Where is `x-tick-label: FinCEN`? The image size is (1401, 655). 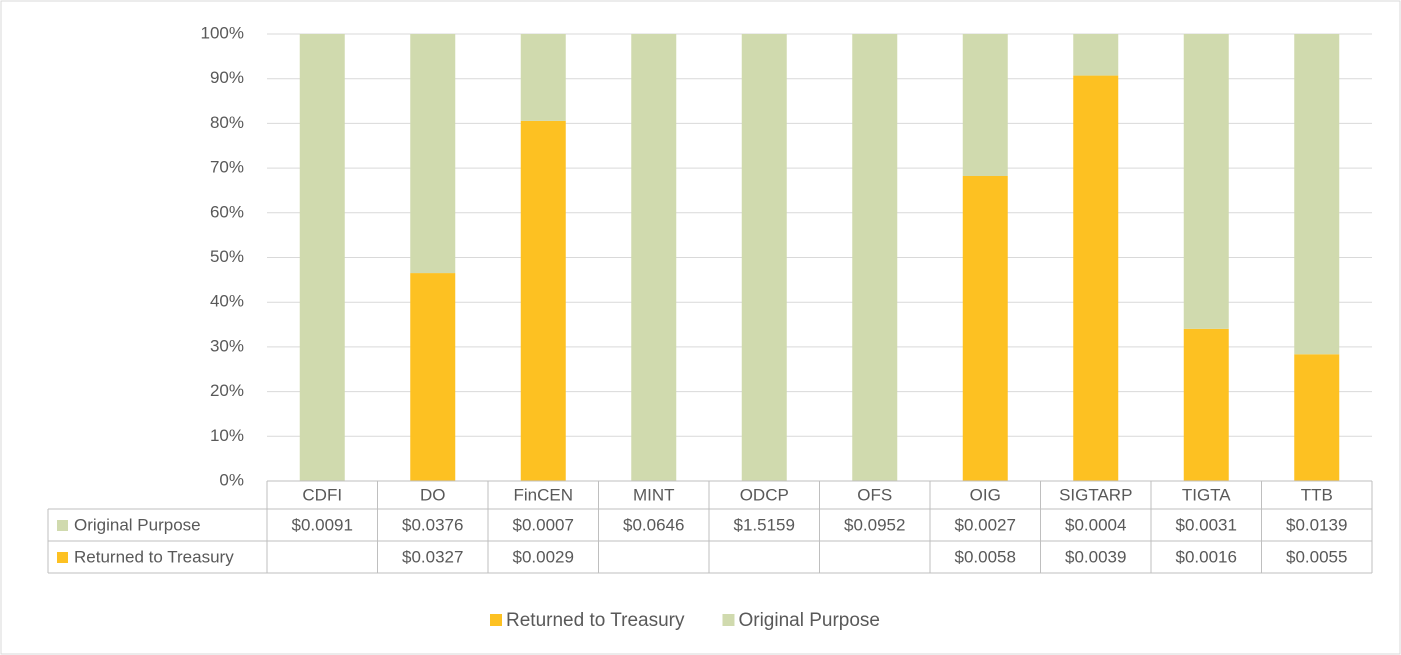 x-tick-label: FinCEN is located at coordinates (543, 494).